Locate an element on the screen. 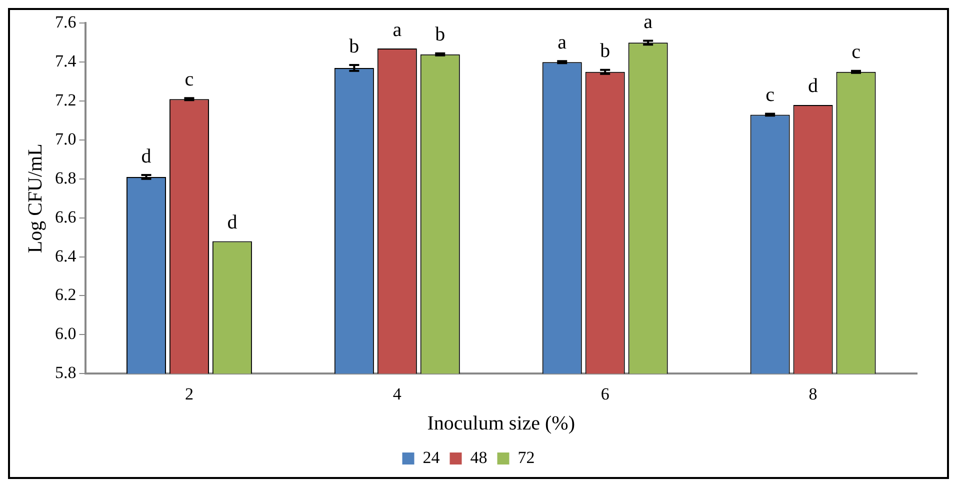 The width and height of the screenshot is (959, 487). y-tick-label: 7.0 is located at coordinates (65, 138).